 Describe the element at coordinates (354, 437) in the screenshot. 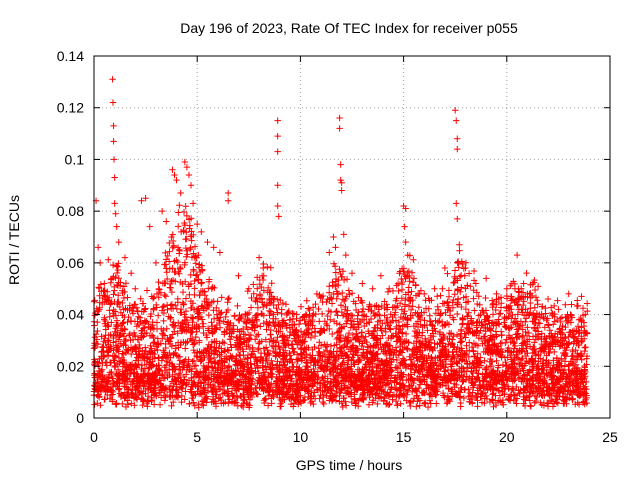

I see `x-tick-labels: 0 5 10 15 20 25` at that location.